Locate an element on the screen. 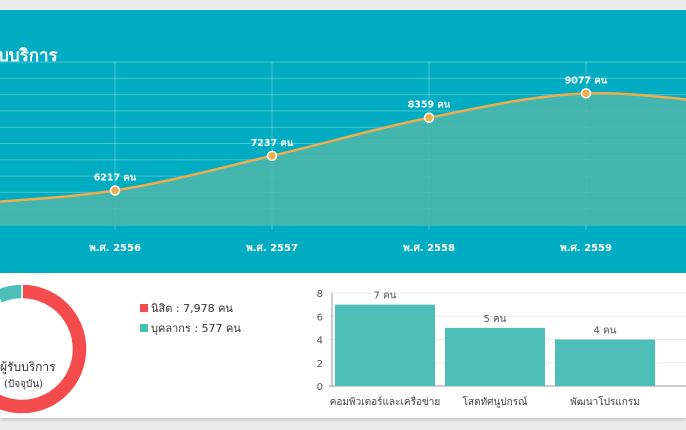  x-tick-label: พ.ศ. 2559 is located at coordinates (586, 248).